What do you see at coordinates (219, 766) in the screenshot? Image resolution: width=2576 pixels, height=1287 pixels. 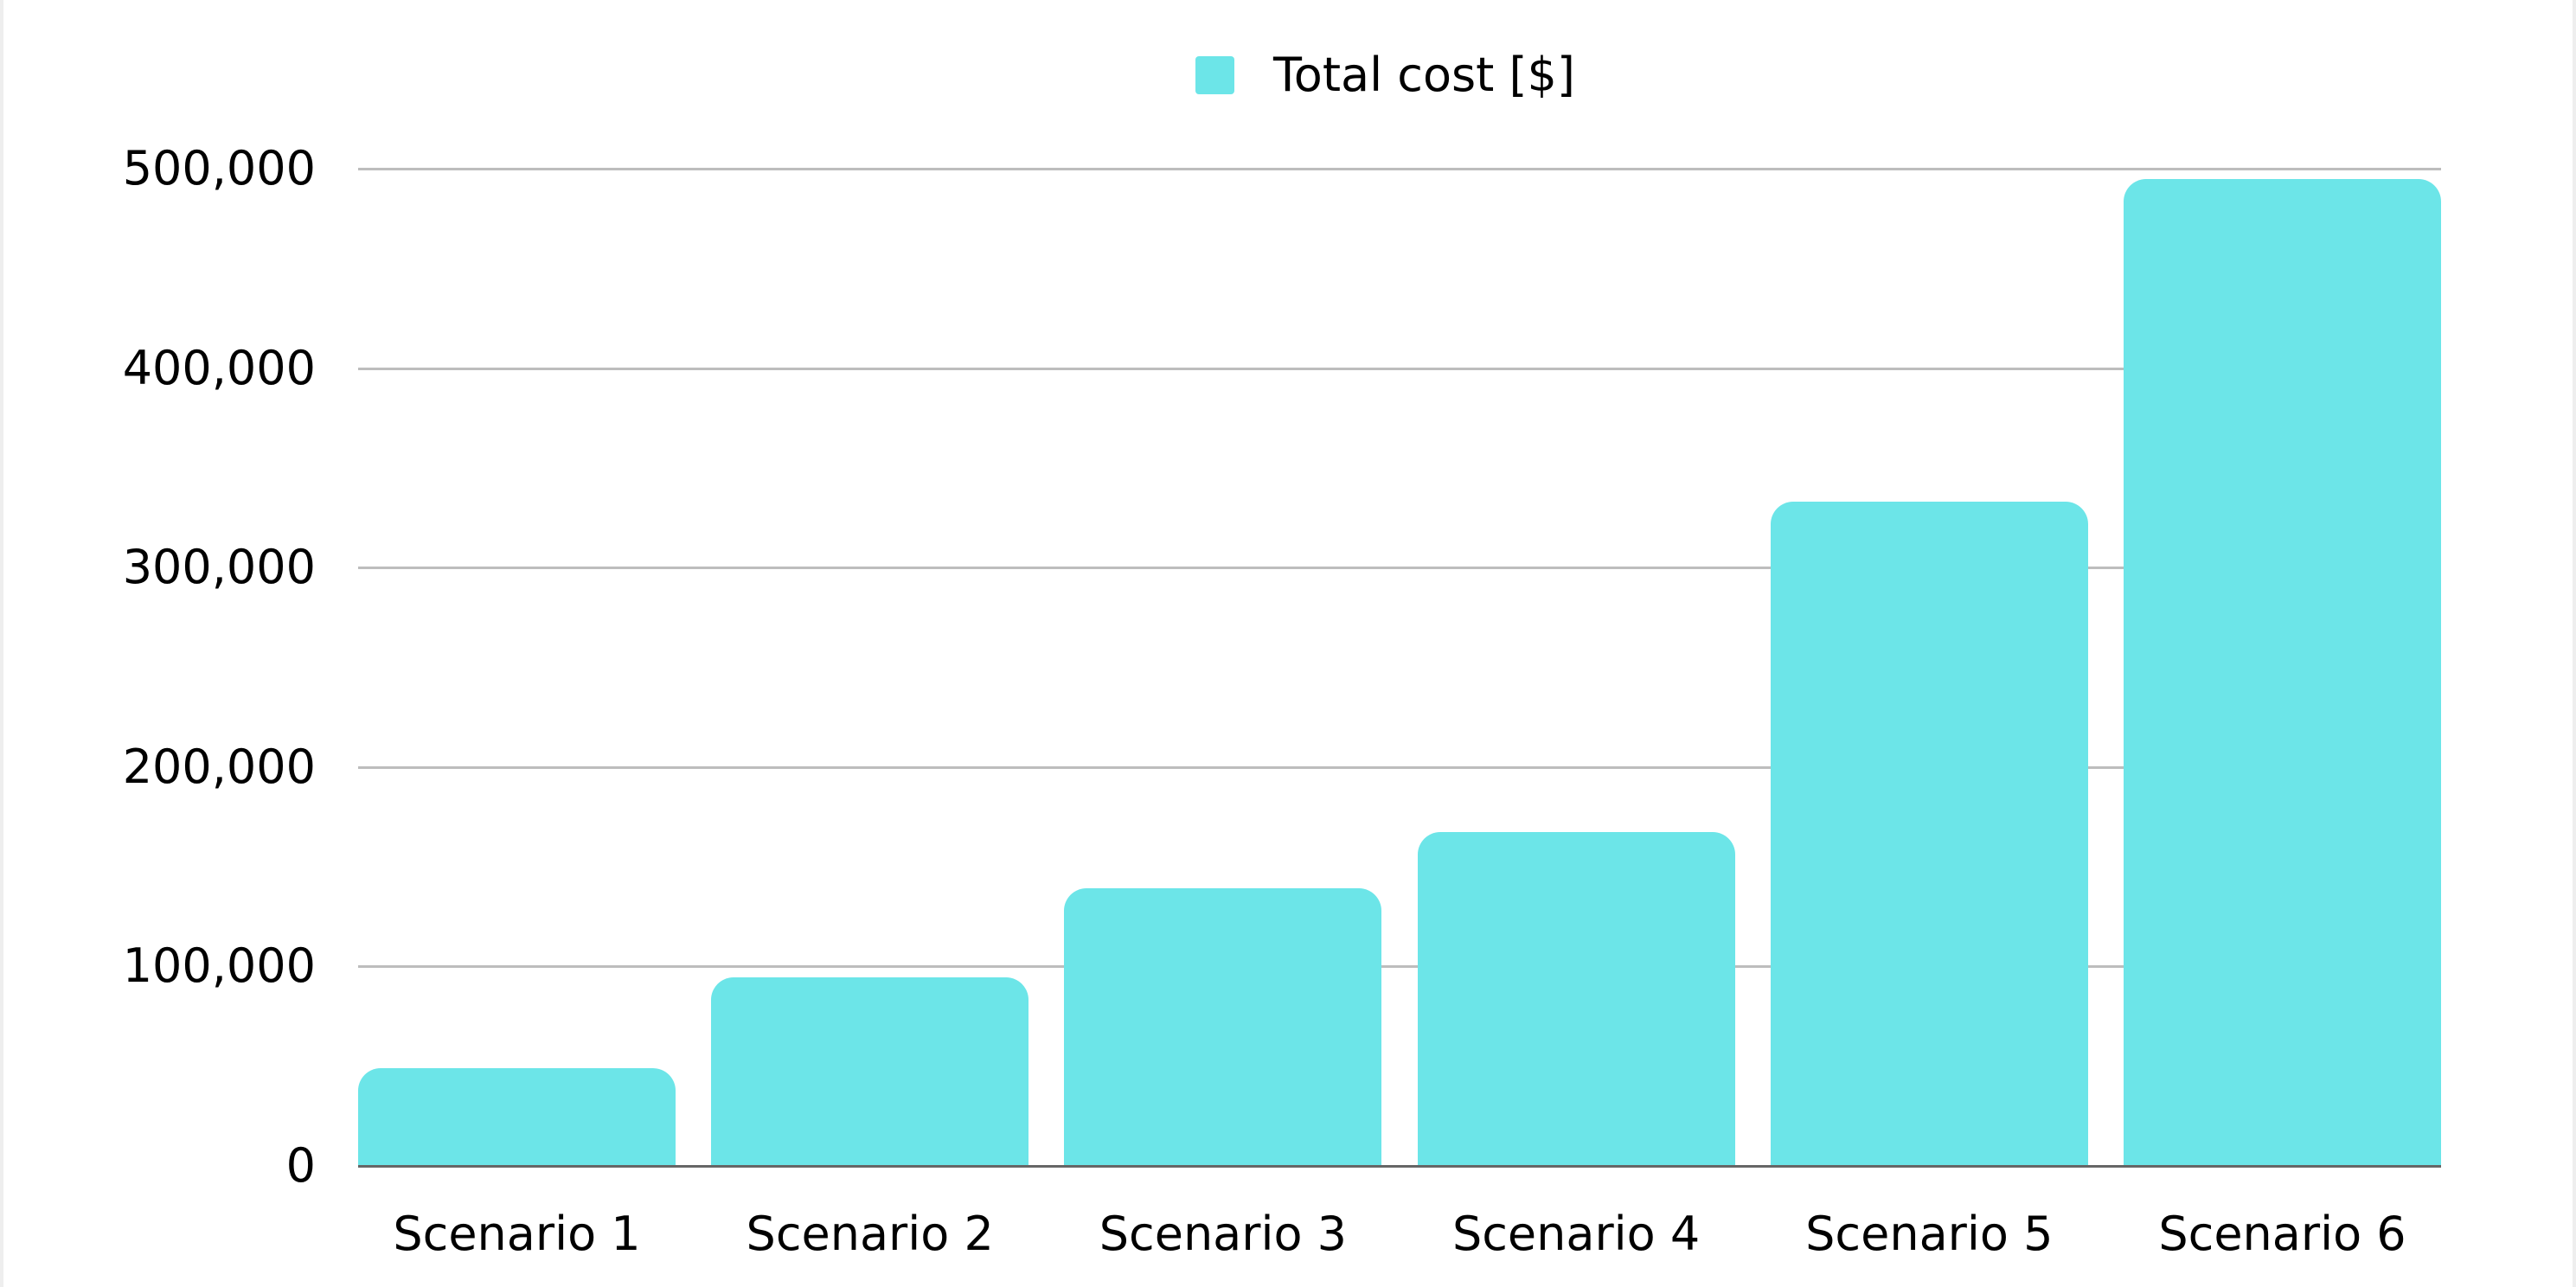 I see `y-tick-label: 200,000` at bounding box center [219, 766].